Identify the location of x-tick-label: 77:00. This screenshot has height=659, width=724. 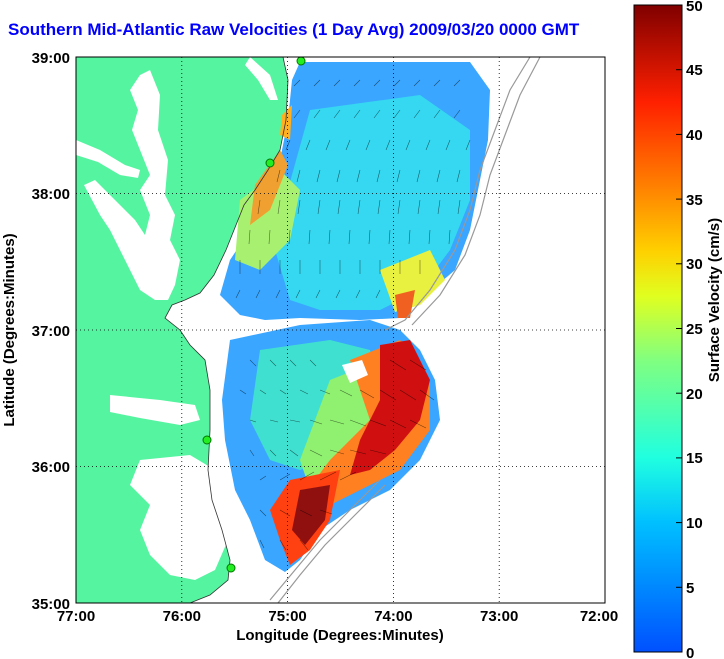
(76, 616).